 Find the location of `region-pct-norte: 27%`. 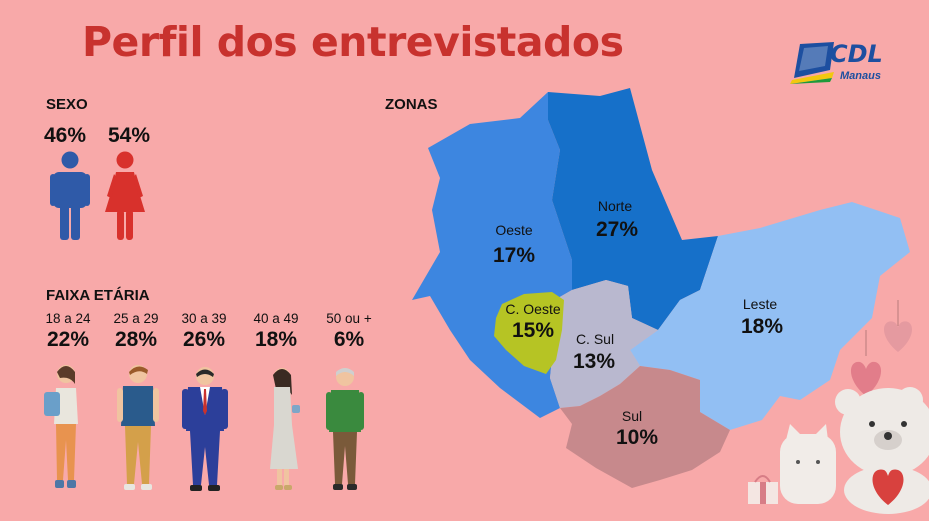

region-pct-norte: 27% is located at coordinates (617, 229).